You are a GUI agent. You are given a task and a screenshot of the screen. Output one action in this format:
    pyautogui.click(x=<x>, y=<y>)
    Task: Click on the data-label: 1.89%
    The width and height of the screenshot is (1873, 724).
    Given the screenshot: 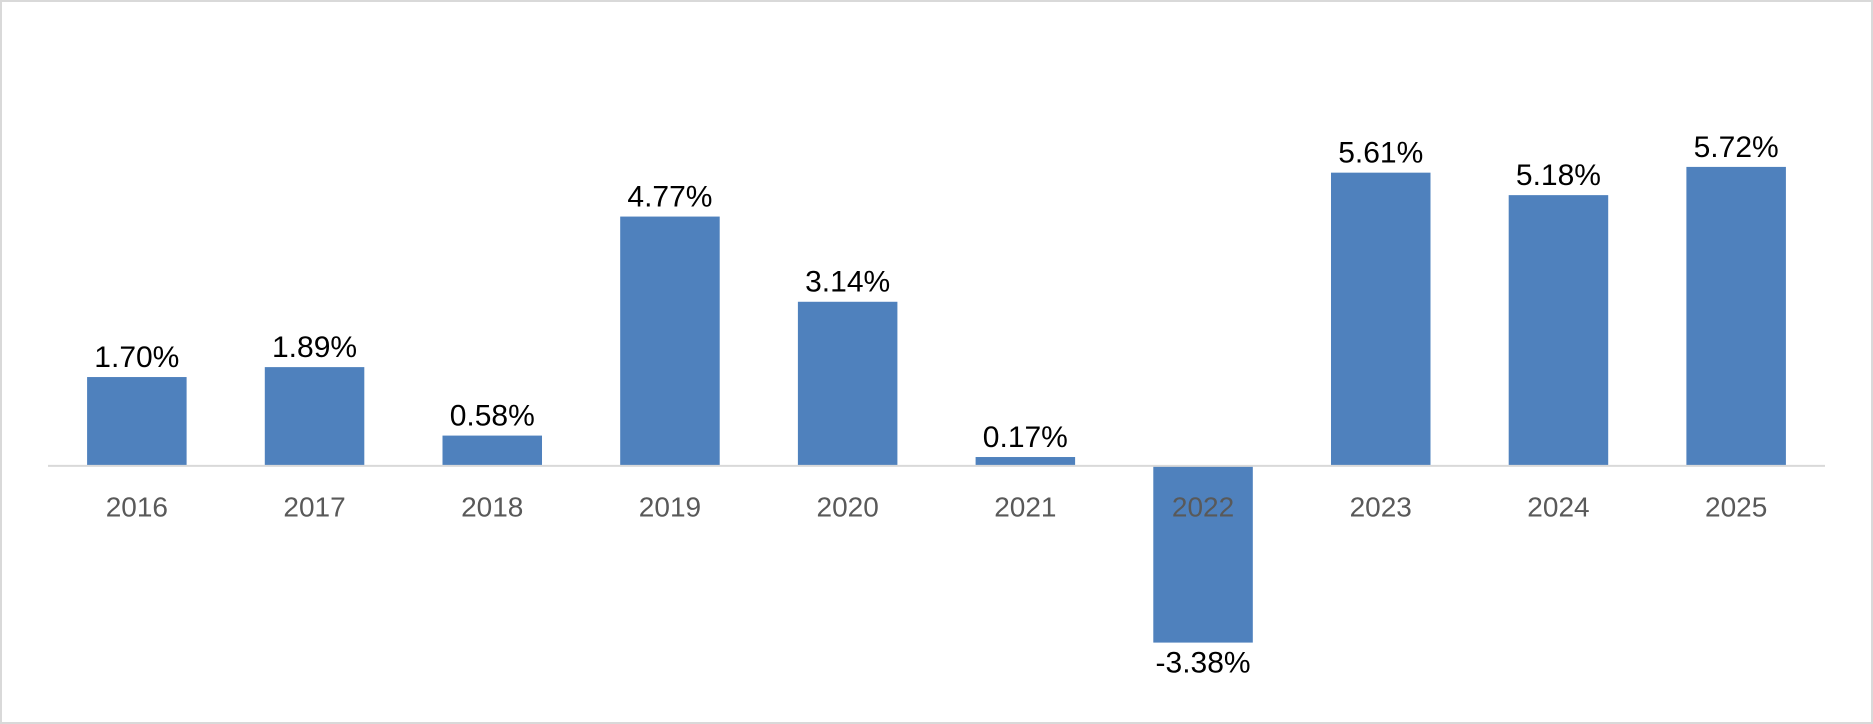 What is the action you would take?
    pyautogui.click(x=314, y=347)
    